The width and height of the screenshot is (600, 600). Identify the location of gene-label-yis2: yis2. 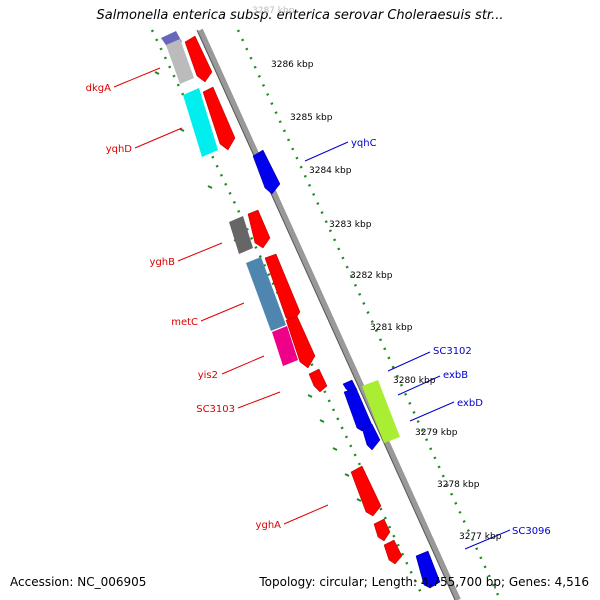
(208, 375).